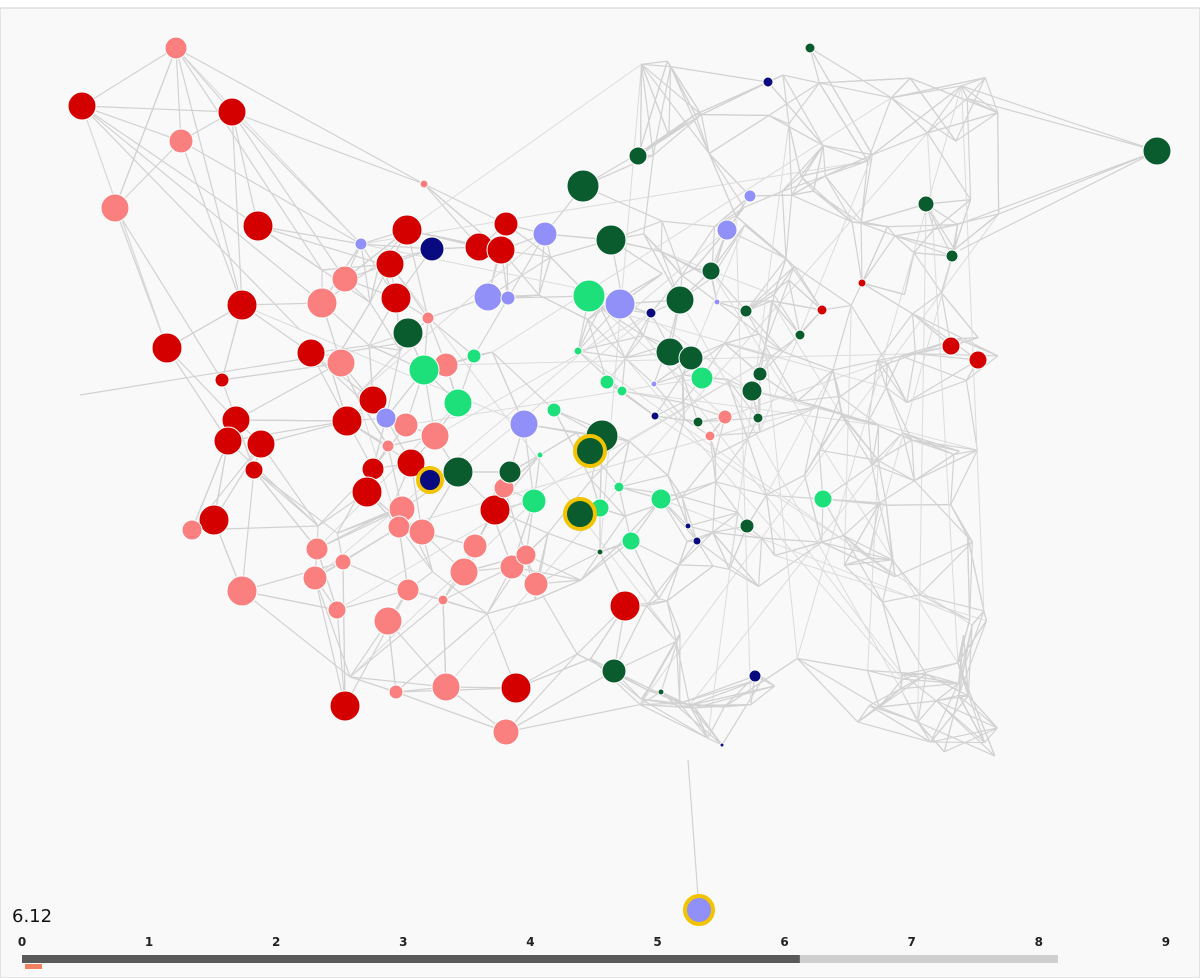  I want to click on timeline-progress, so click(411, 959).